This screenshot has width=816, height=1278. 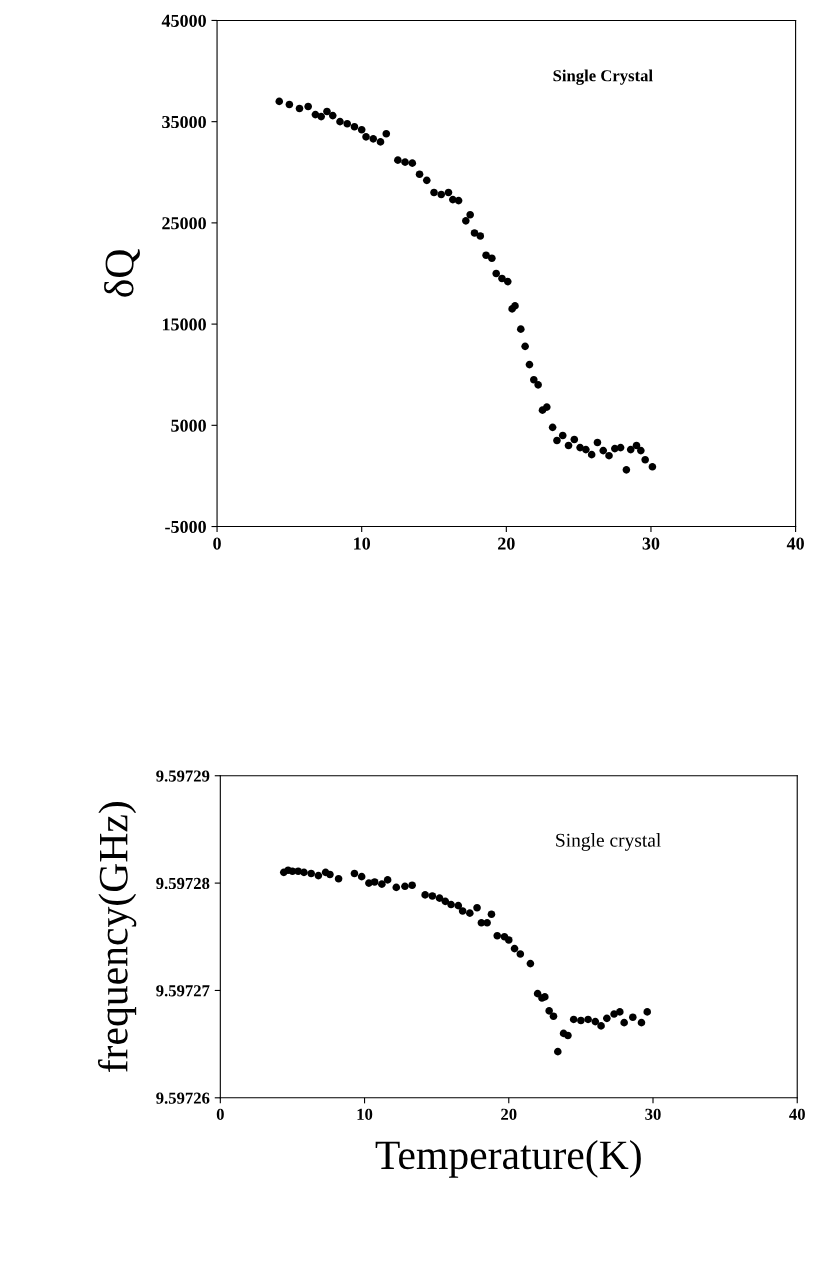 What do you see at coordinates (183, 1098) in the screenshot?
I see `y-tick-label: 9.59726` at bounding box center [183, 1098].